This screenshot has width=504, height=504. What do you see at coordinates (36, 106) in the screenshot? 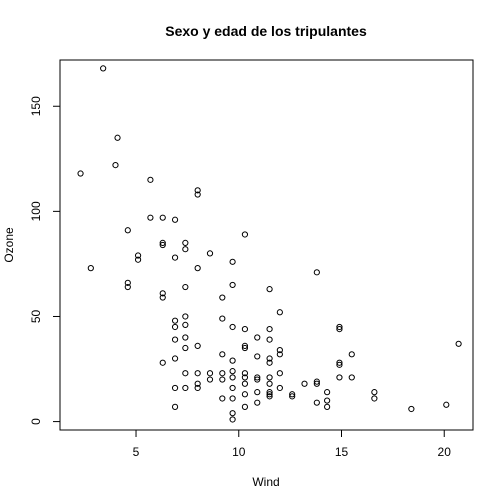
I see `y-tick-label: 150` at bounding box center [36, 106].